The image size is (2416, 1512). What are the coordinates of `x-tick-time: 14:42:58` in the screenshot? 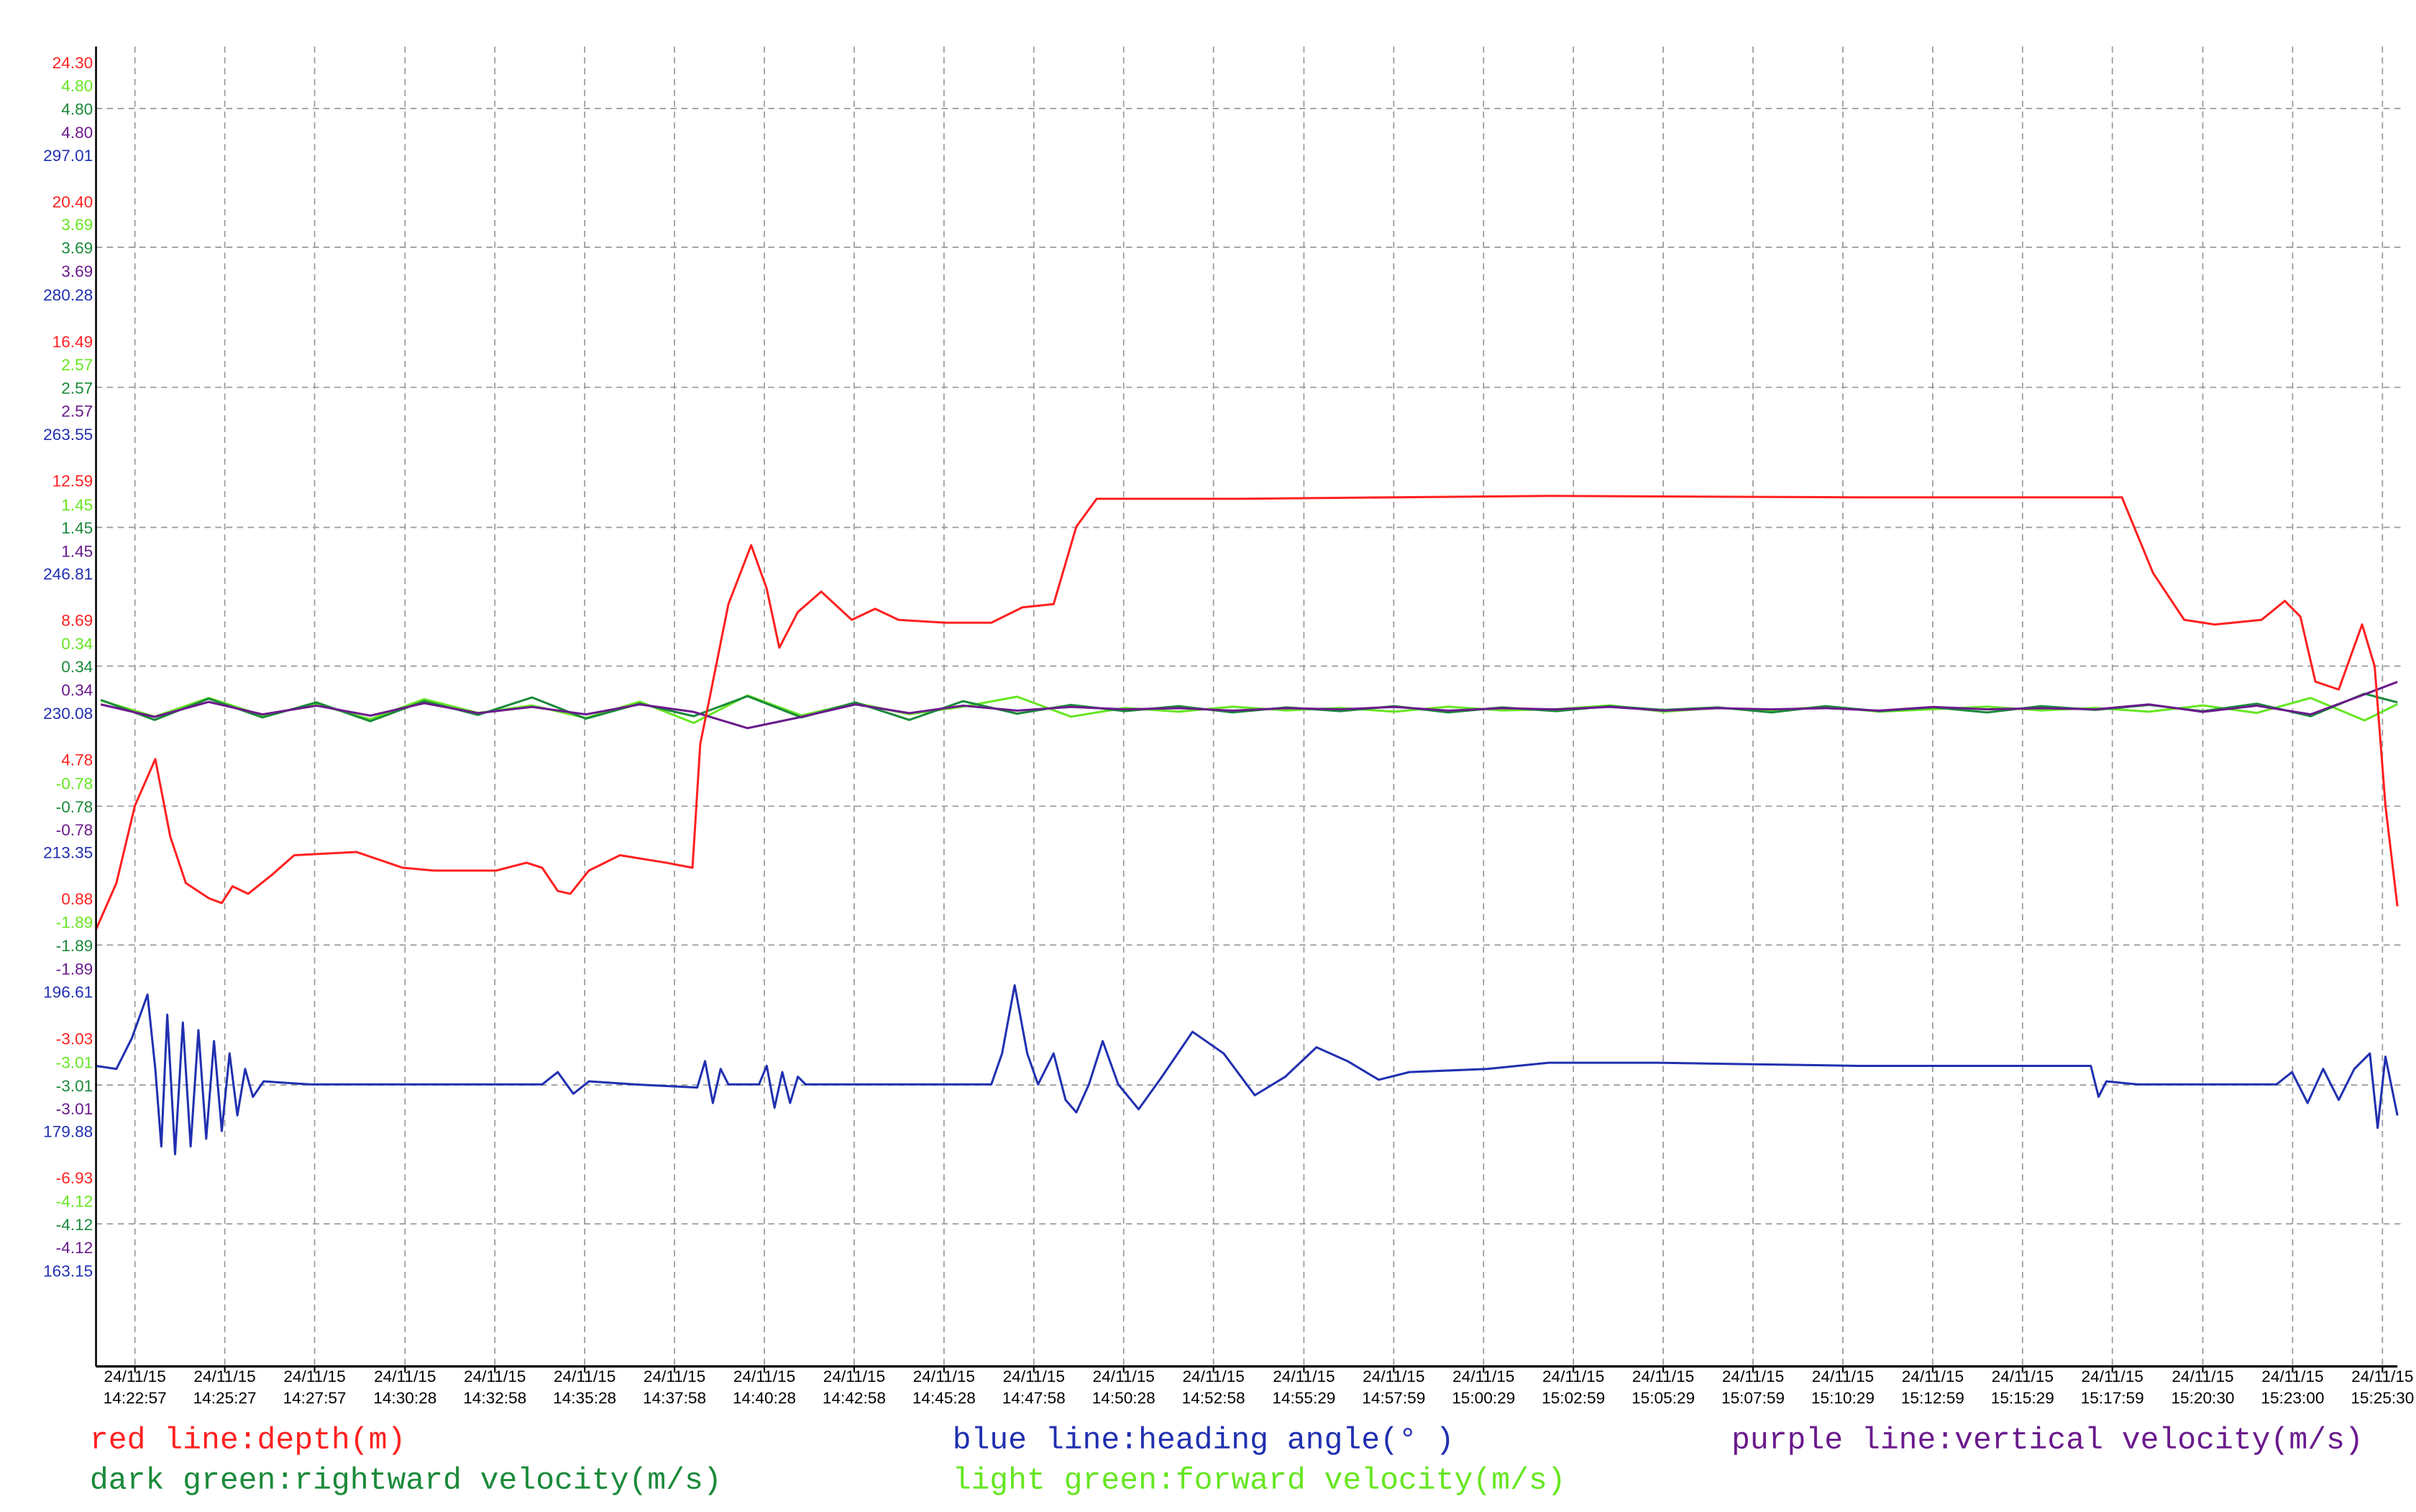 It's located at (854, 1398).